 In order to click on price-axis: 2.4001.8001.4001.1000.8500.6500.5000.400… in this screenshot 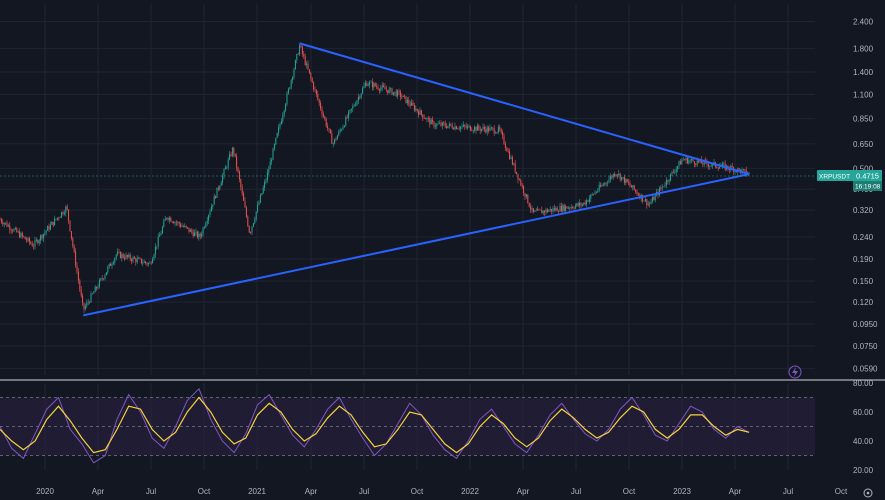, I will do `click(865, 195)`.